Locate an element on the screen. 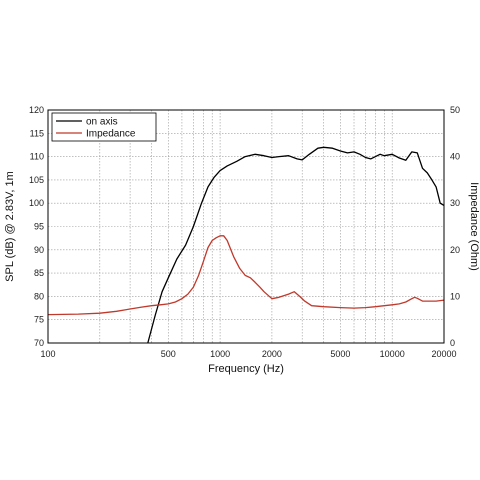 This screenshot has height=480, width=480. x-tick-label: 10000 is located at coordinates (392, 354).